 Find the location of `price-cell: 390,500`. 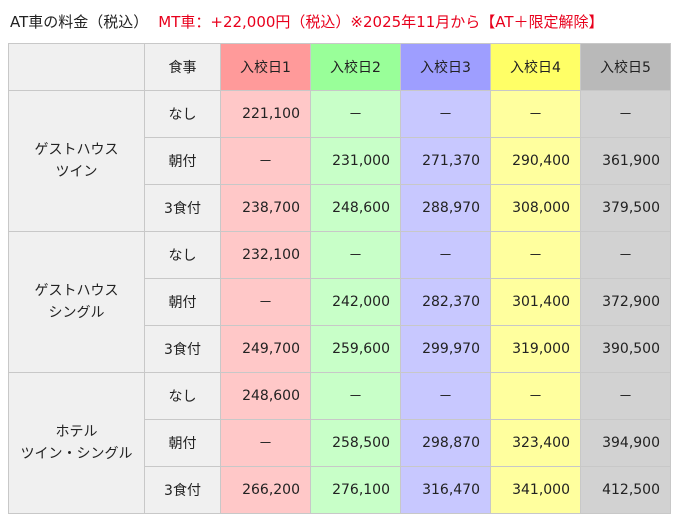

price-cell: 390,500 is located at coordinates (625, 349).